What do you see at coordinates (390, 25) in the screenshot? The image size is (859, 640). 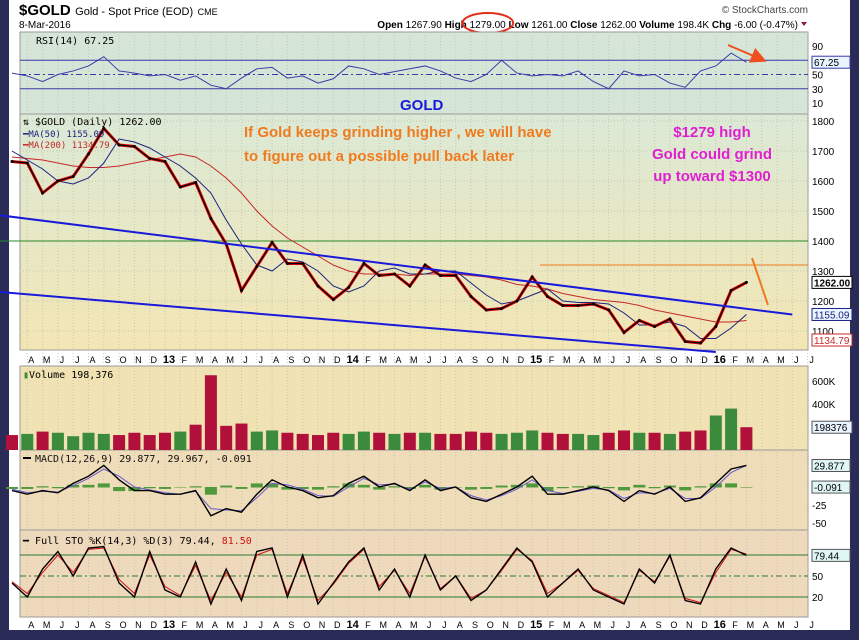 I see `open-label: Open` at bounding box center [390, 25].